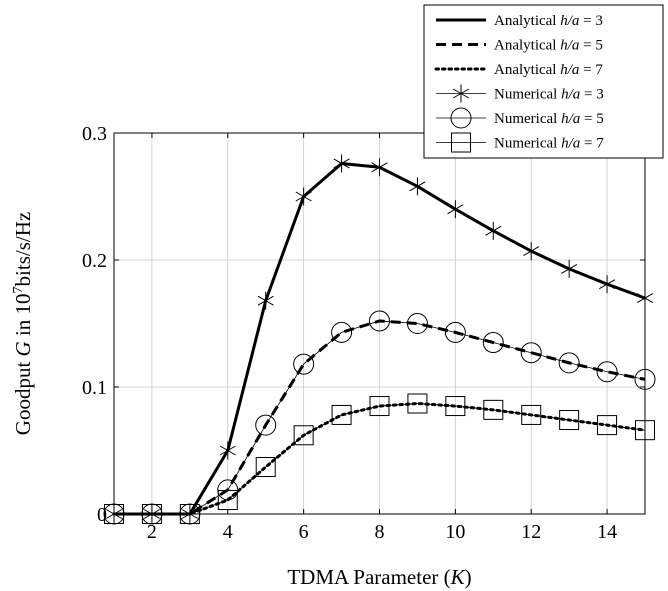 Image resolution: width=668 pixels, height=591 pixels. What do you see at coordinates (23, 323) in the screenshot?
I see `y-axis-title: Goodput G in 107bits/s/Hz` at bounding box center [23, 323].